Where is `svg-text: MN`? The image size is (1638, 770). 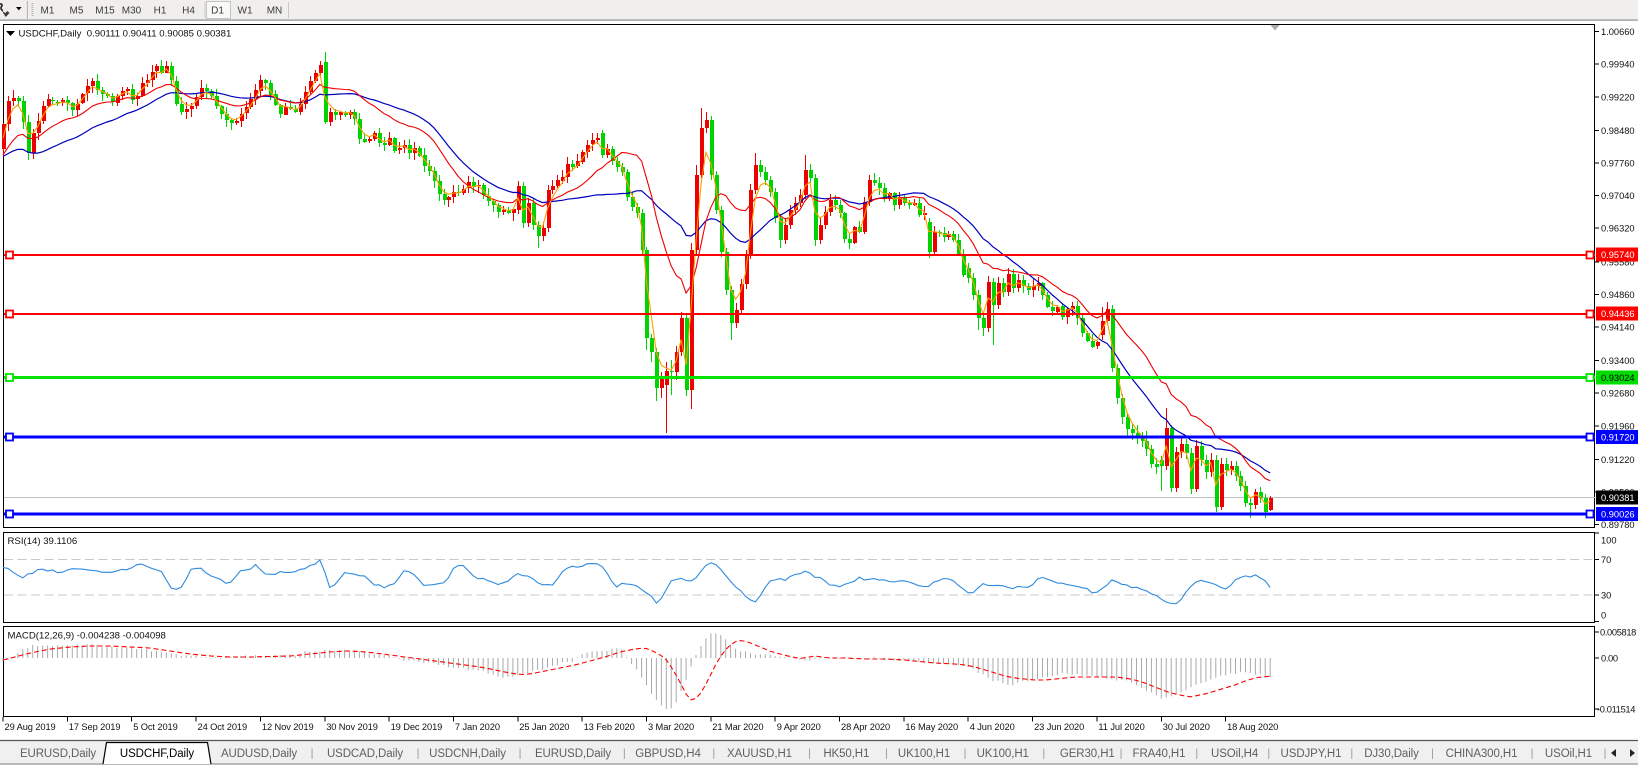 svg-text: MN is located at coordinates (275, 11).